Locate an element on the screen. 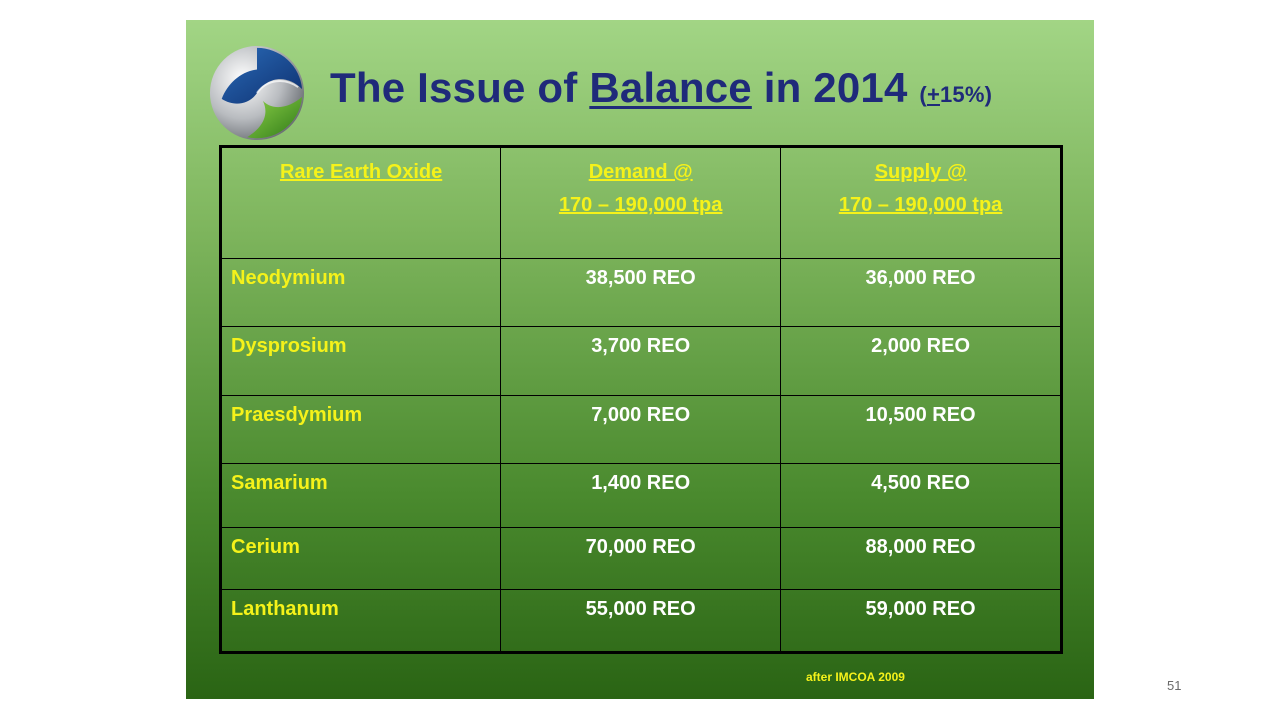  title-tolerance: (+15%) is located at coordinates (955, 94).